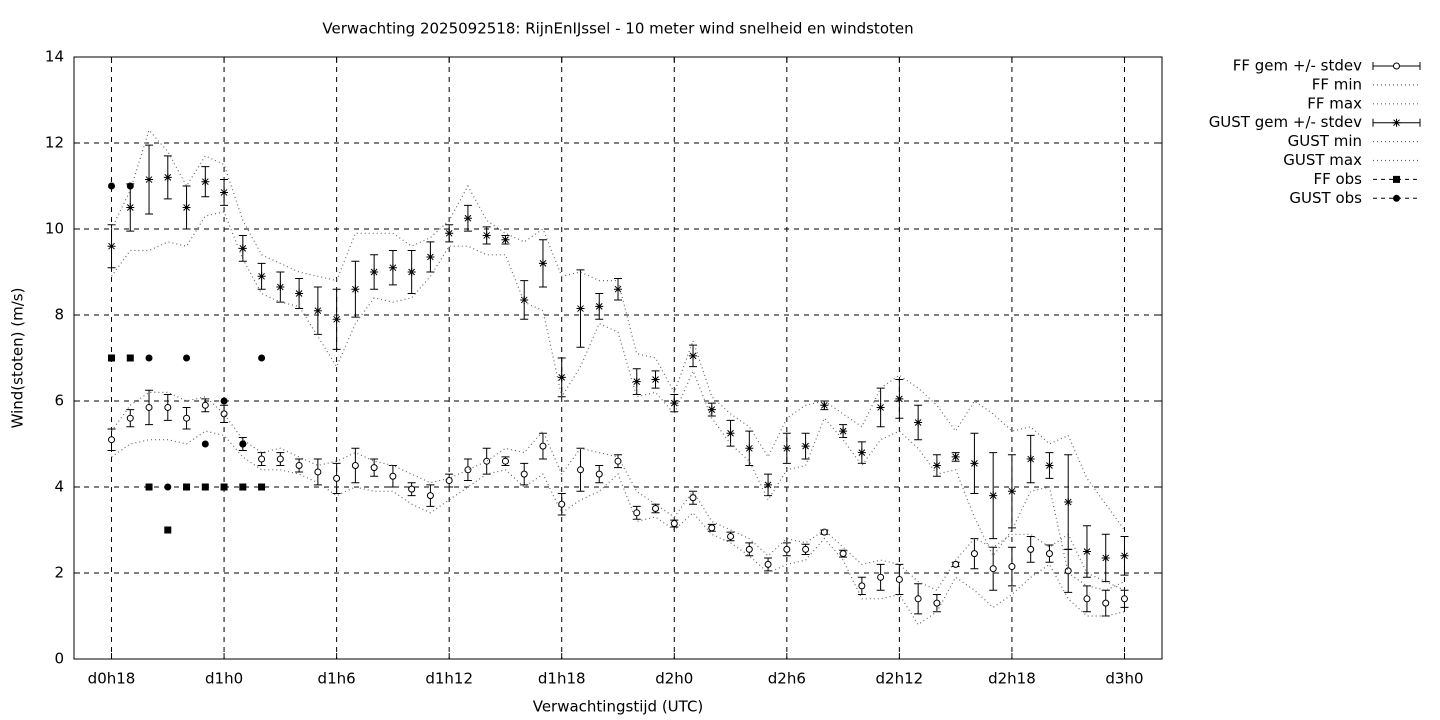  What do you see at coordinates (1124, 679) in the screenshot?
I see `x-tick-label: d3h0` at bounding box center [1124, 679].